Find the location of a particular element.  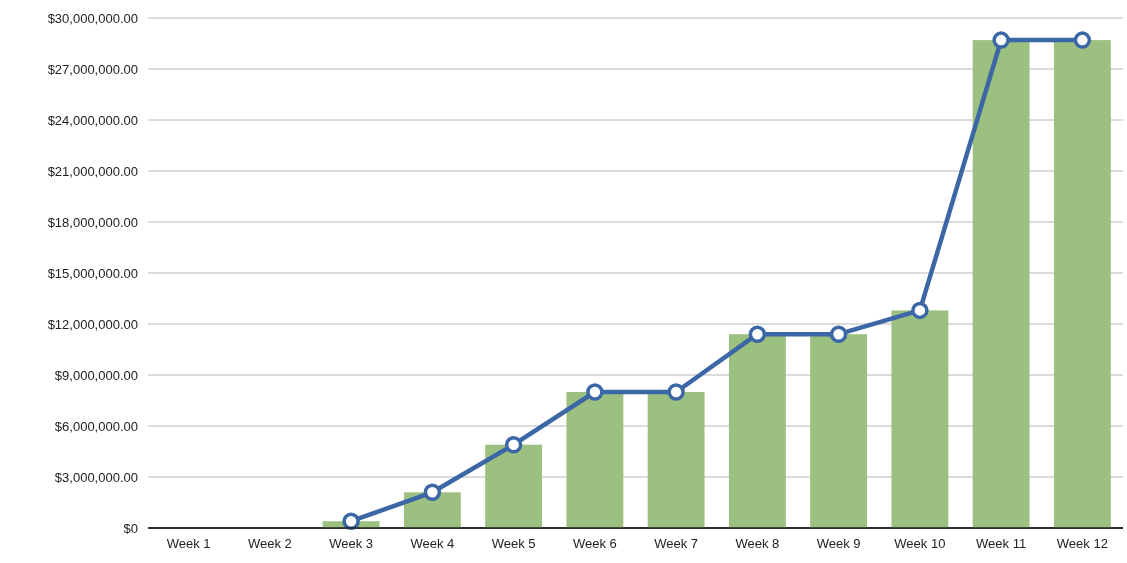

y-tick-label: $15,000,000.00 is located at coordinates (92, 273).